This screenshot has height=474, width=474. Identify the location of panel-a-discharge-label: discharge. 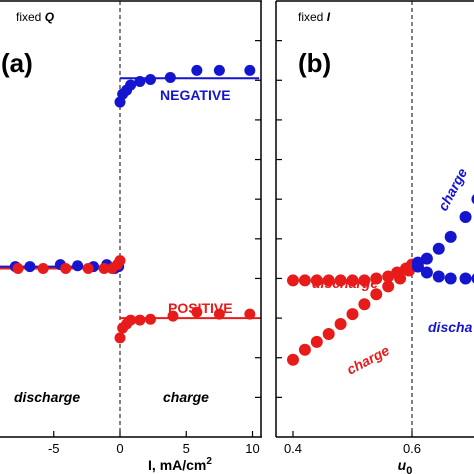
(47, 397).